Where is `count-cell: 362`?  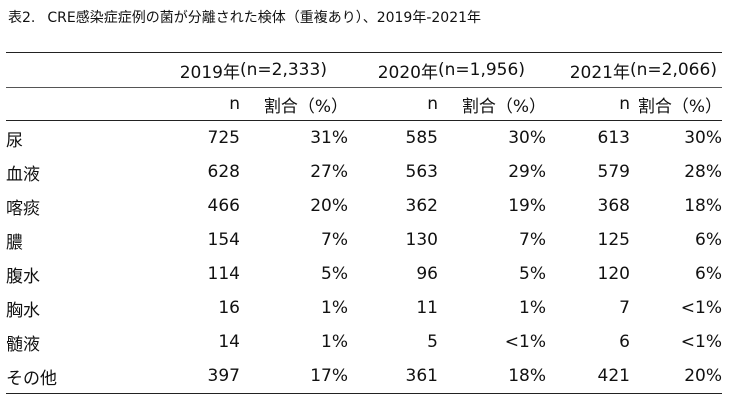
count-cell: 362 is located at coordinates (421, 206).